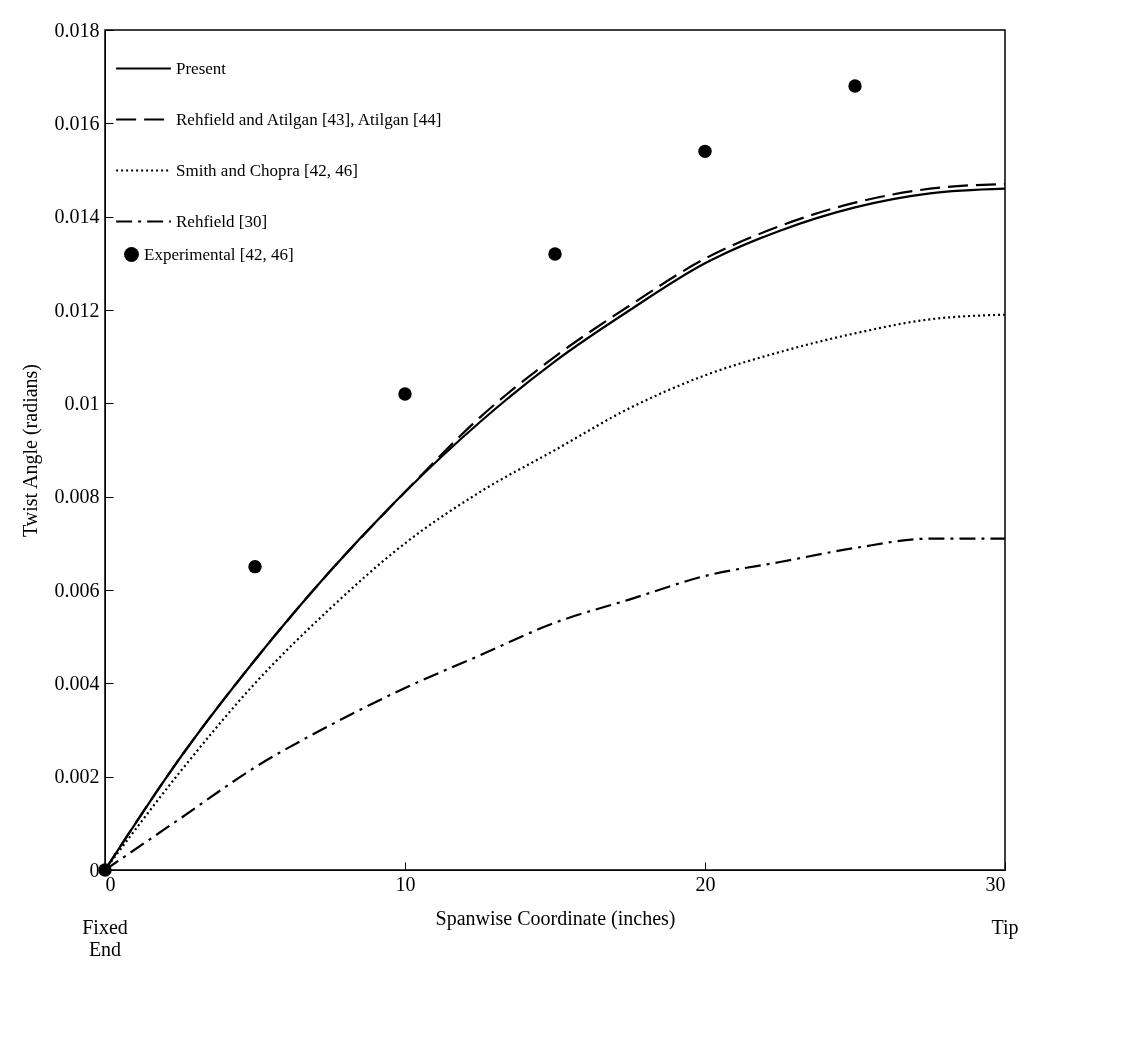 The height and width of the screenshot is (1042, 1148). Describe the element at coordinates (77, 682) in the screenshot. I see `y-tick-label: 0.004` at that location.